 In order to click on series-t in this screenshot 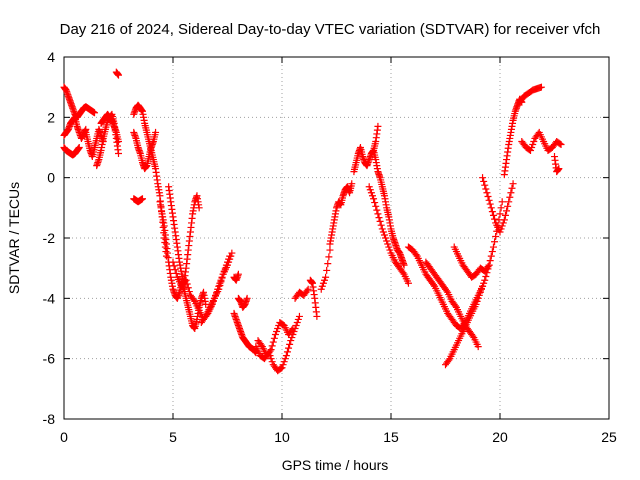, I will do `click(301, 293)`.